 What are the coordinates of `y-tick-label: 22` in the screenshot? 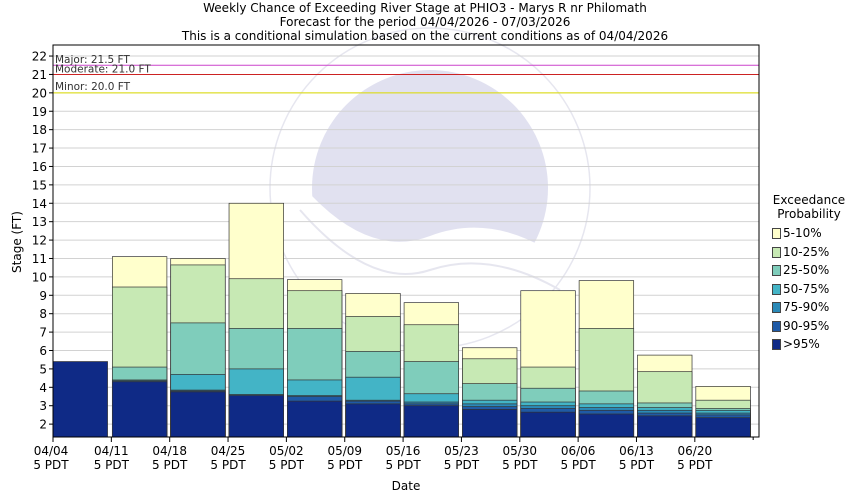 It's located at (39, 57).